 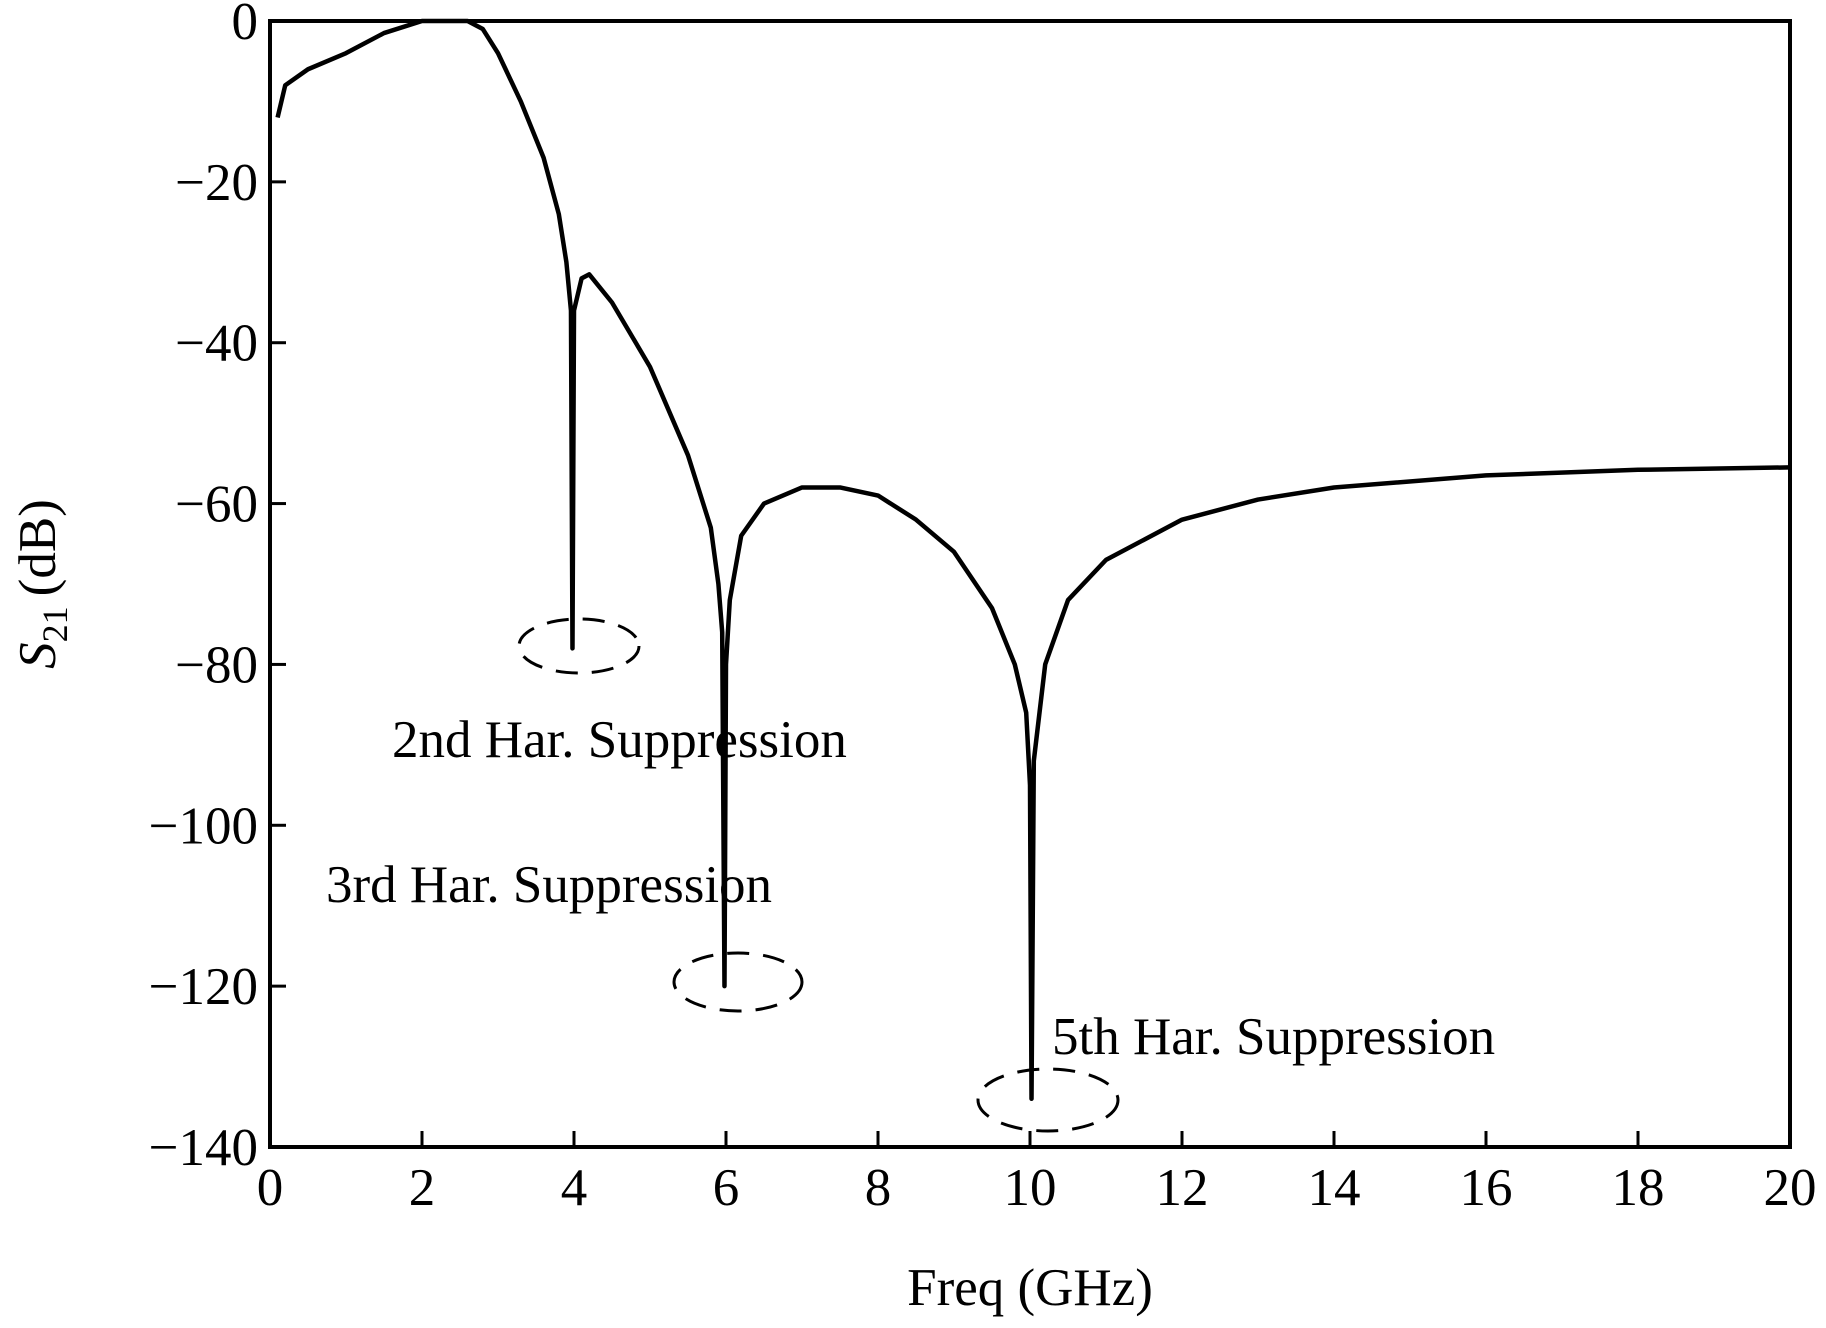 What do you see at coordinates (216, 344) in the screenshot?
I see `y-tick-label: −40` at bounding box center [216, 344].